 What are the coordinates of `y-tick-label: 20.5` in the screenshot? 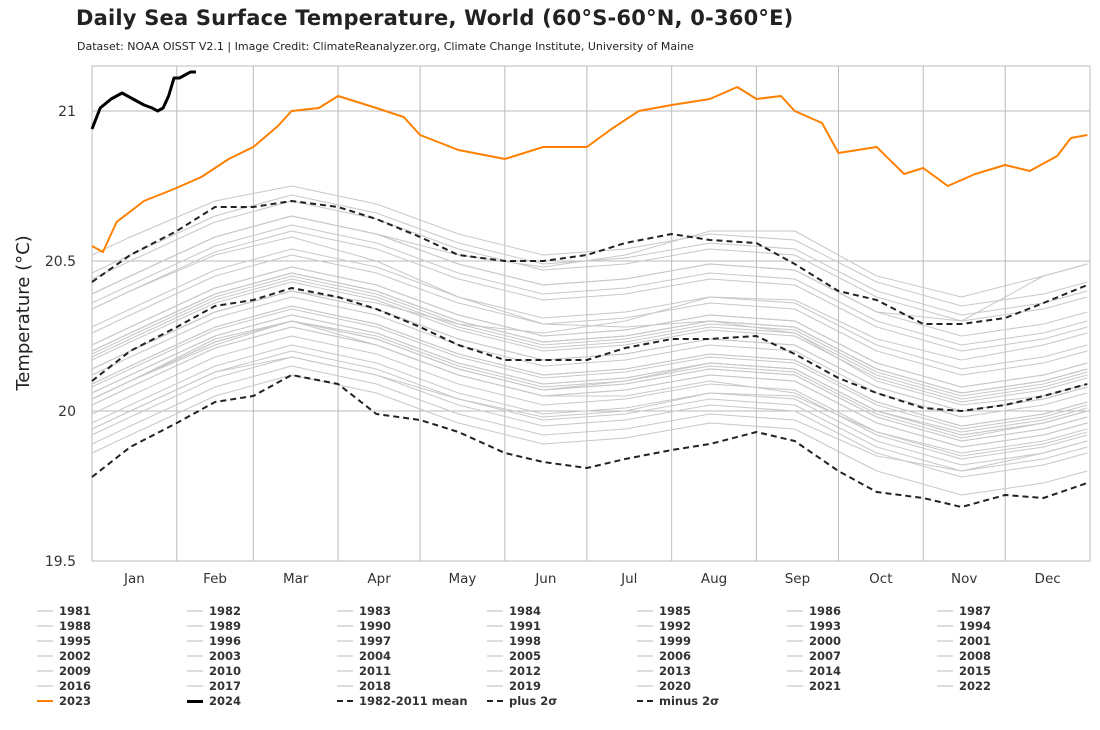 It's located at (60, 262).